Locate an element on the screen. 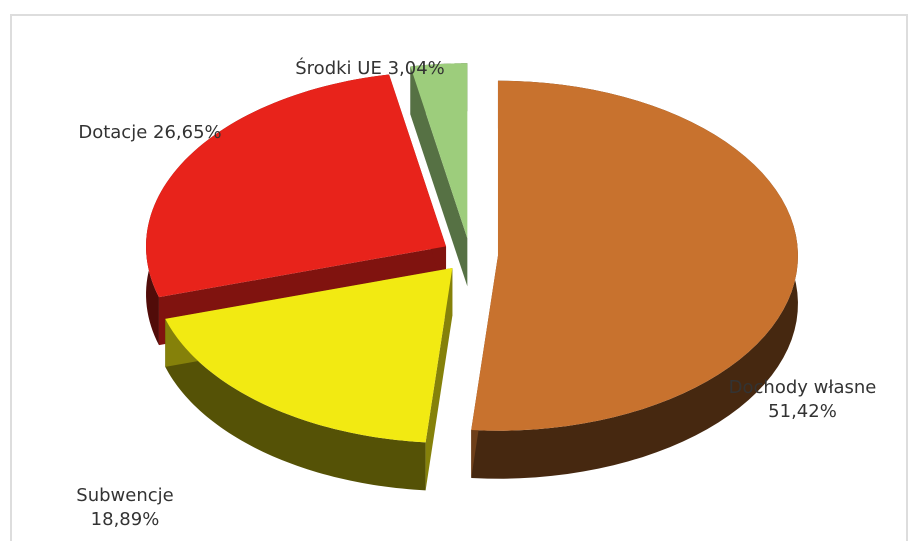  category-name: Subwencje is located at coordinates (125, 495).